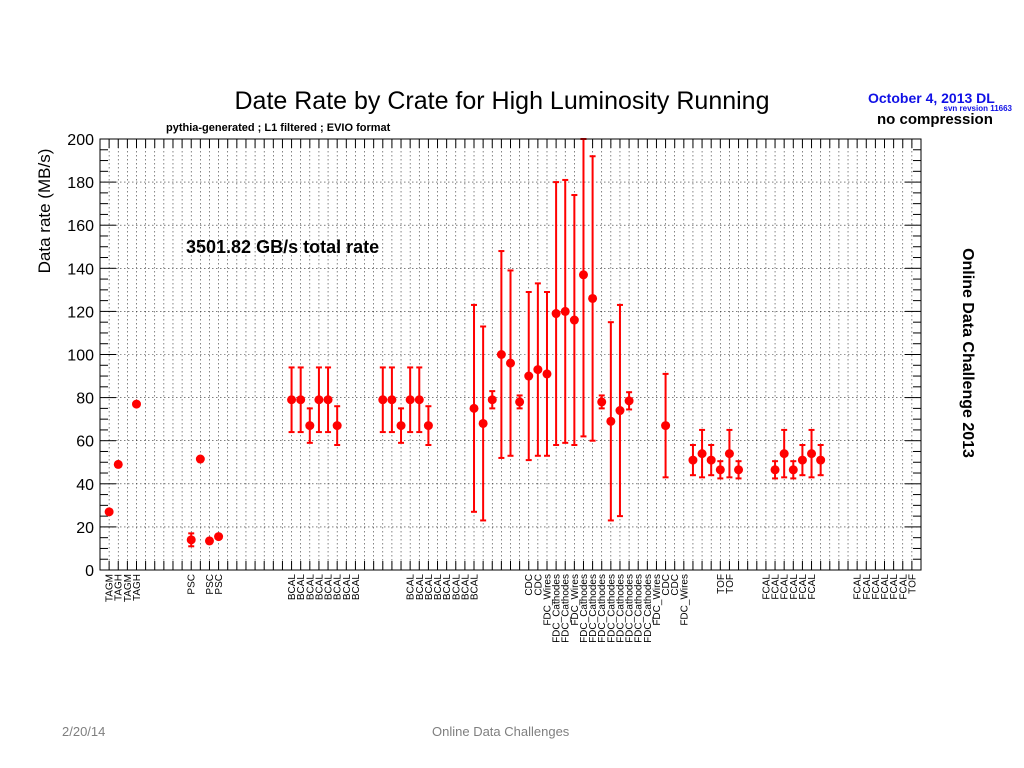  What do you see at coordinates (44, 211) in the screenshot?
I see `y-axis-label: Data rate (MB/s)` at bounding box center [44, 211].